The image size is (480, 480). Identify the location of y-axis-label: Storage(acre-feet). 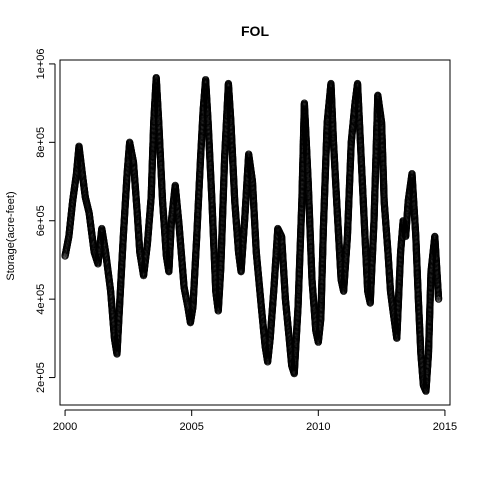
(11, 235).